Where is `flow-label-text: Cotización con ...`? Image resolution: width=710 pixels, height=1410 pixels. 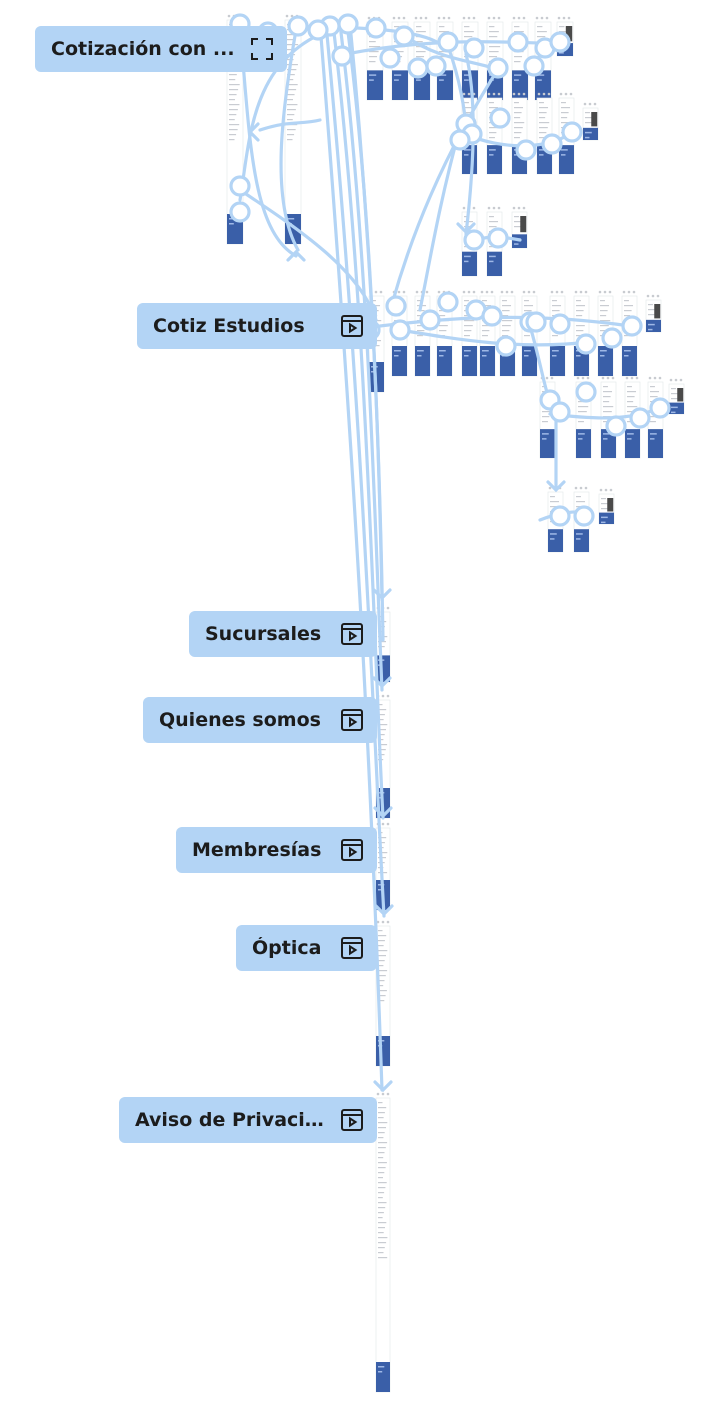 flow-label-text: Cotización con ... is located at coordinates (143, 49).